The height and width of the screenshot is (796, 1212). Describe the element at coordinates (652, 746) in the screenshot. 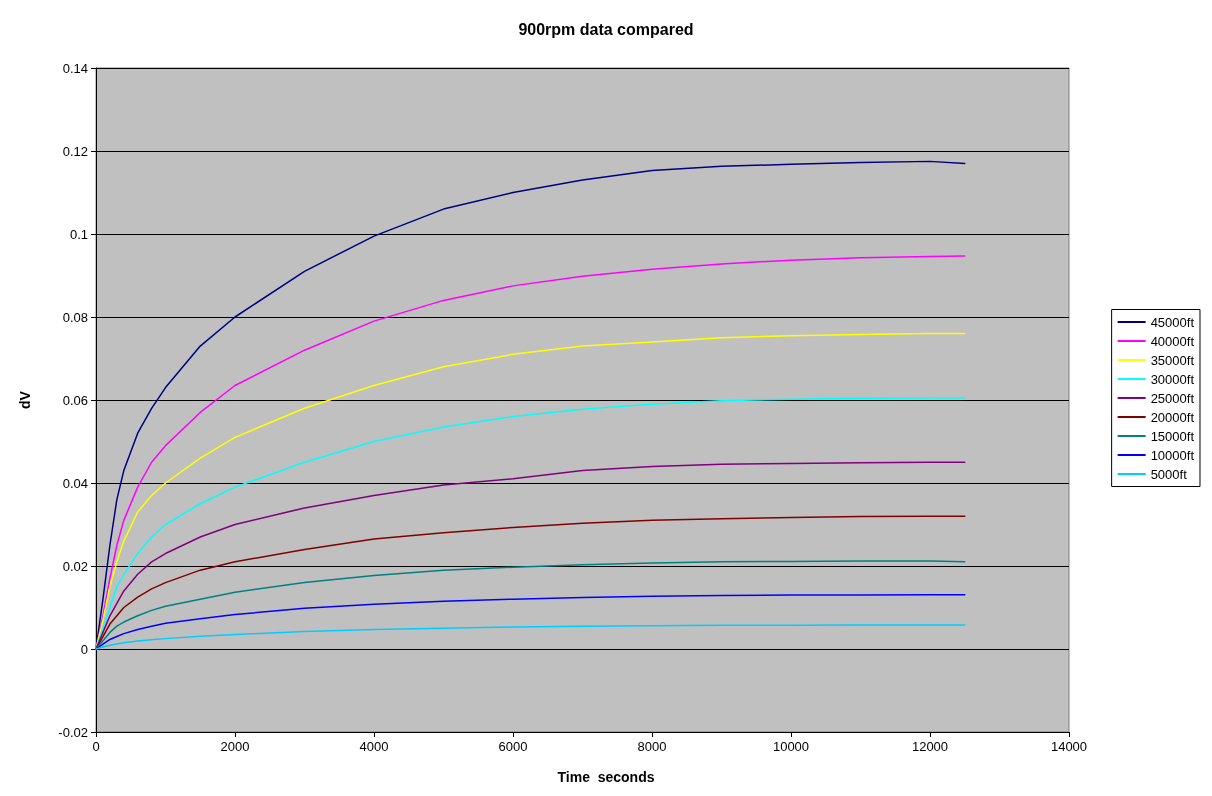

I see `x-tick-label: 8000` at that location.